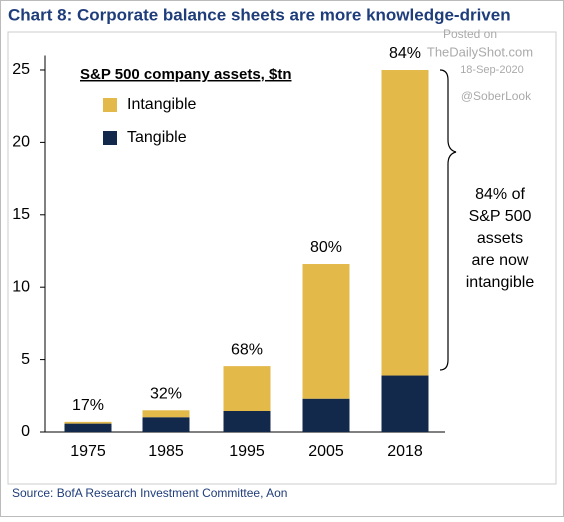  I want to click on watermark: Posted on, so click(470, 34).